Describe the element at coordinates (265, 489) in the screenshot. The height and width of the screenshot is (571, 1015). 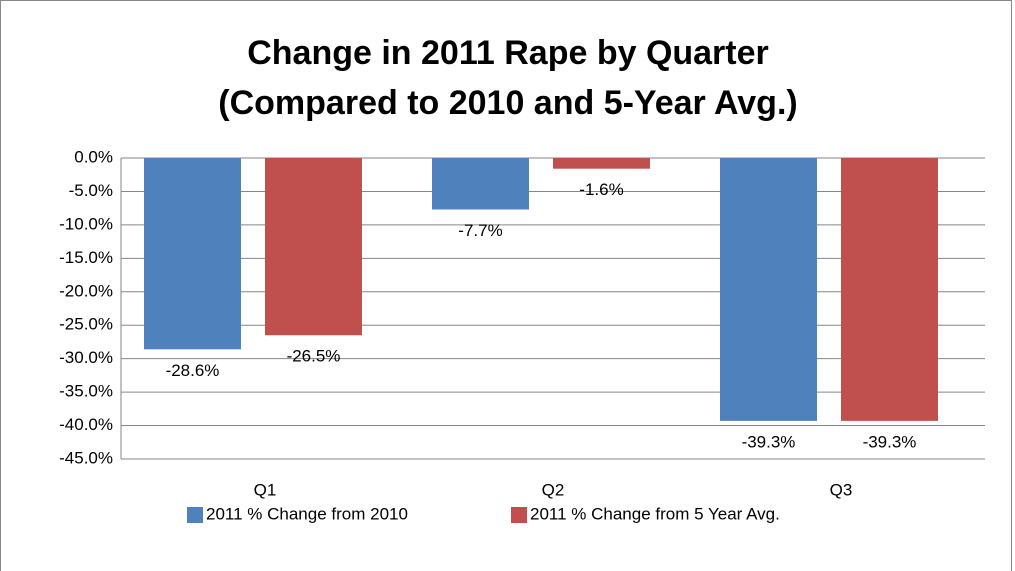
I see `x-tick-label: Q1` at that location.